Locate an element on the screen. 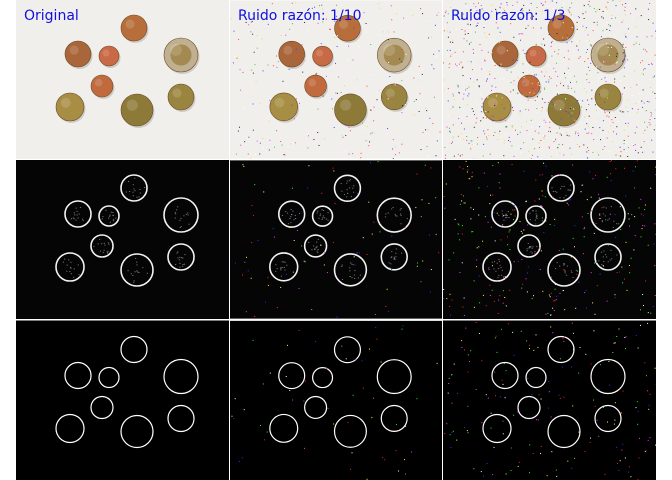 The width and height of the screenshot is (672, 480). panel-circles-original is located at coordinates (122, 400).